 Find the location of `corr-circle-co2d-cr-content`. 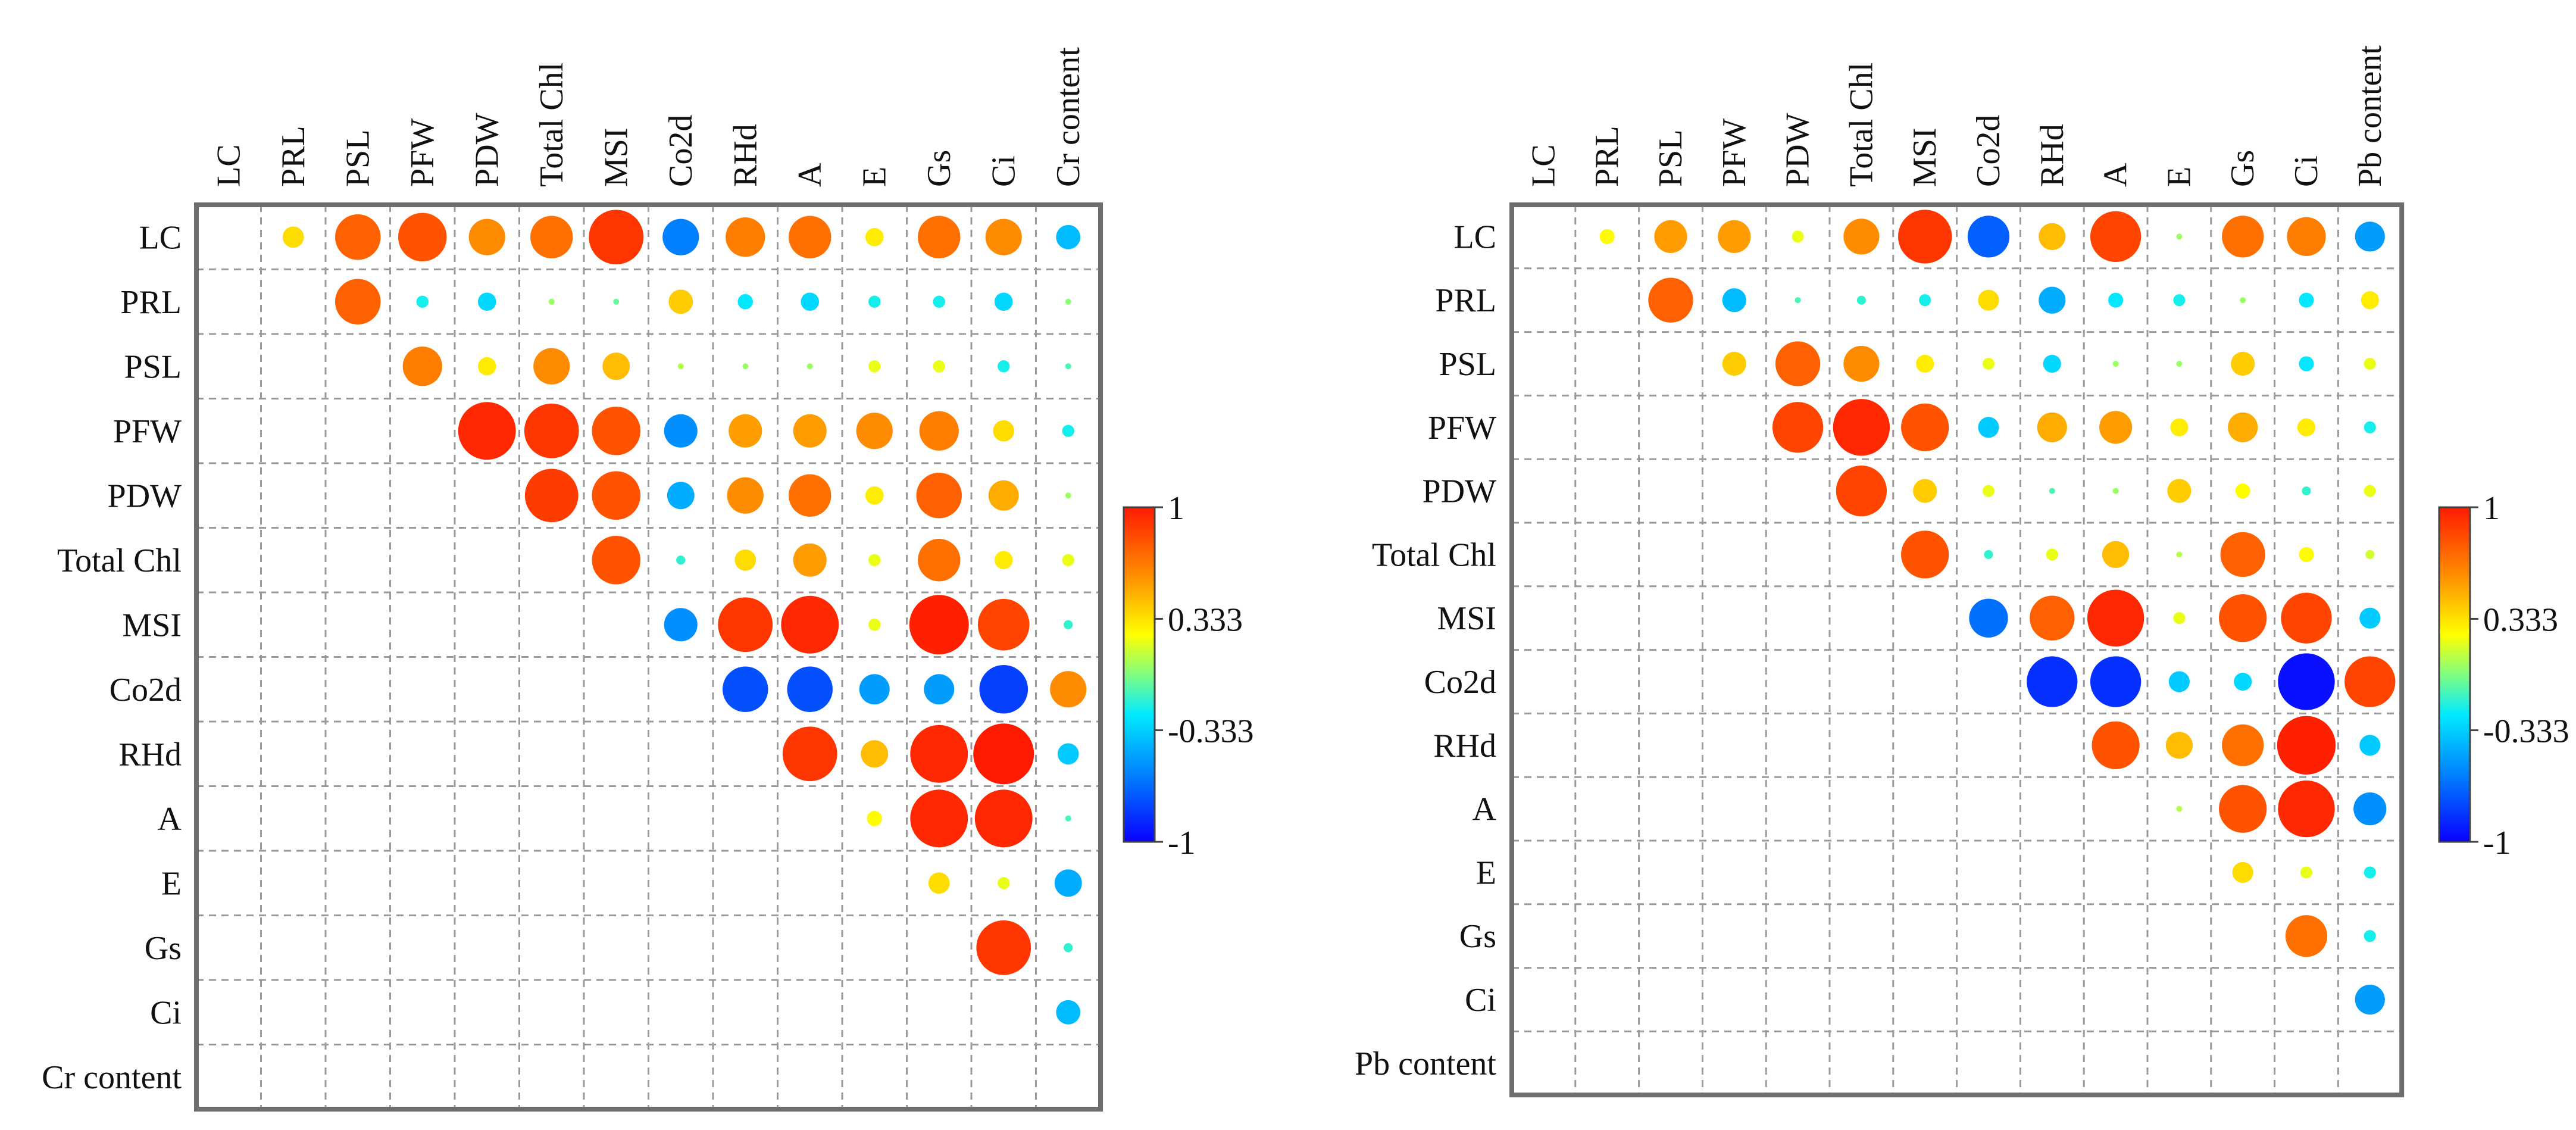

corr-circle-co2d-cr-content is located at coordinates (1068, 689).